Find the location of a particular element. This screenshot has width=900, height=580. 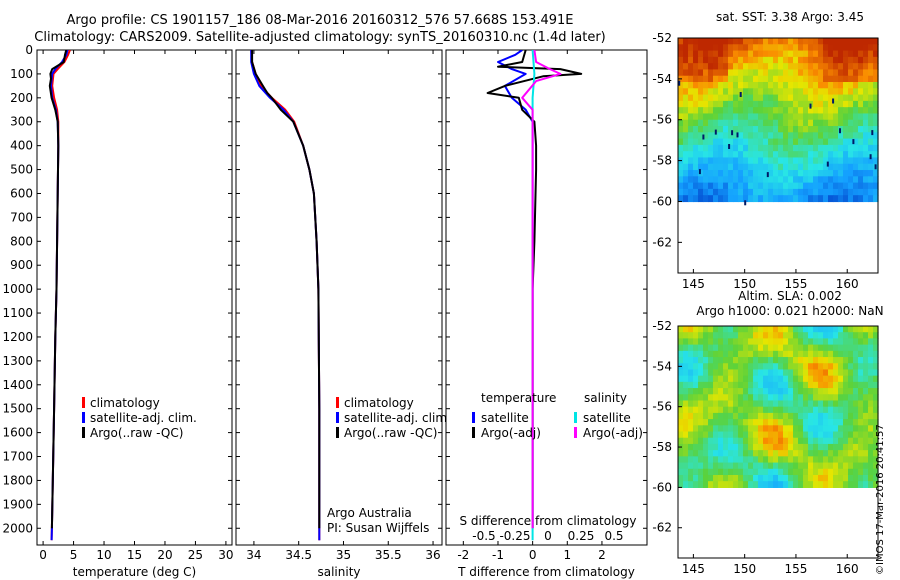

y-tick-label: 1700 is located at coordinates (17, 457).